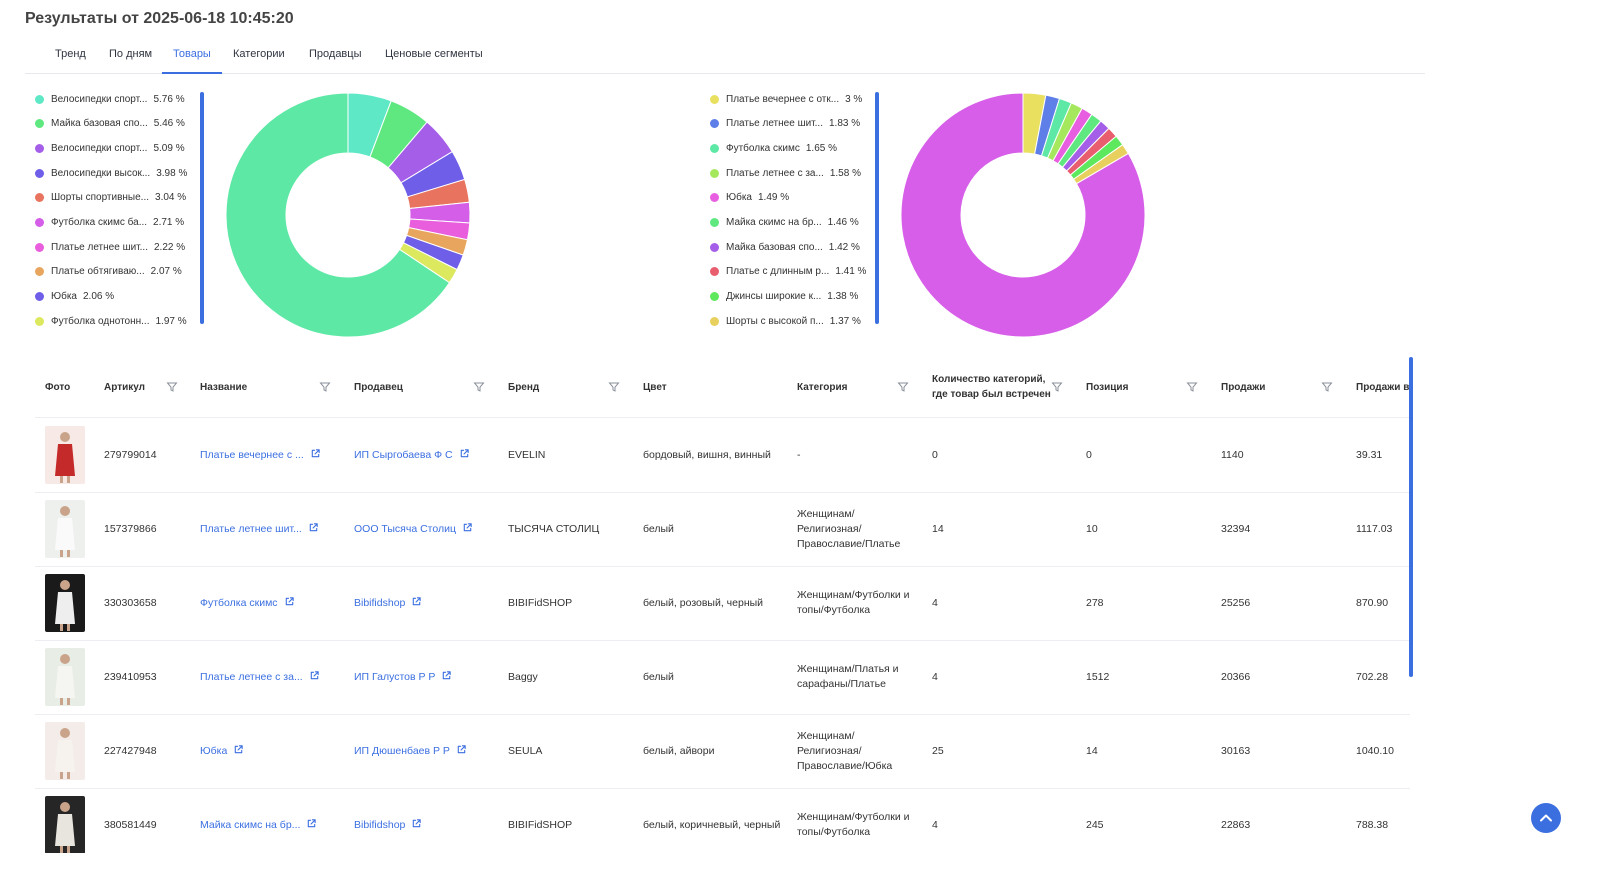 The image size is (1600, 873). I want to click on column-header-name: Название, so click(224, 387).